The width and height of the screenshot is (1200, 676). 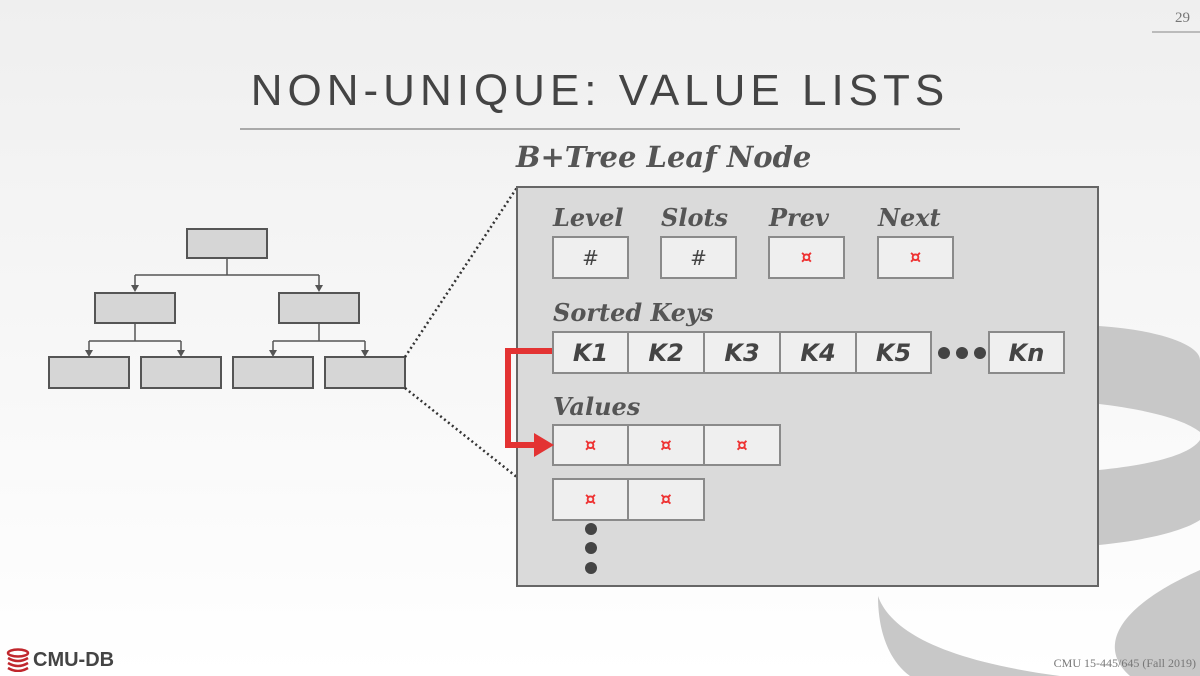 What do you see at coordinates (1176, 32) in the screenshot?
I see `page-number-underline` at bounding box center [1176, 32].